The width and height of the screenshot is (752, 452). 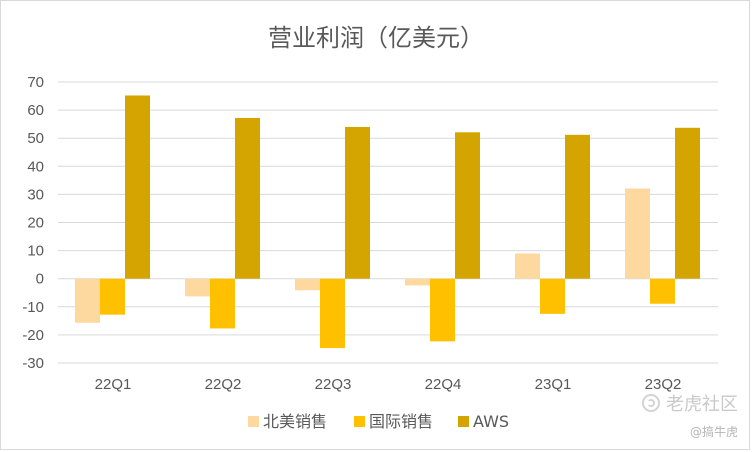 What do you see at coordinates (35, 82) in the screenshot?
I see `y-tick-label: 70` at bounding box center [35, 82].